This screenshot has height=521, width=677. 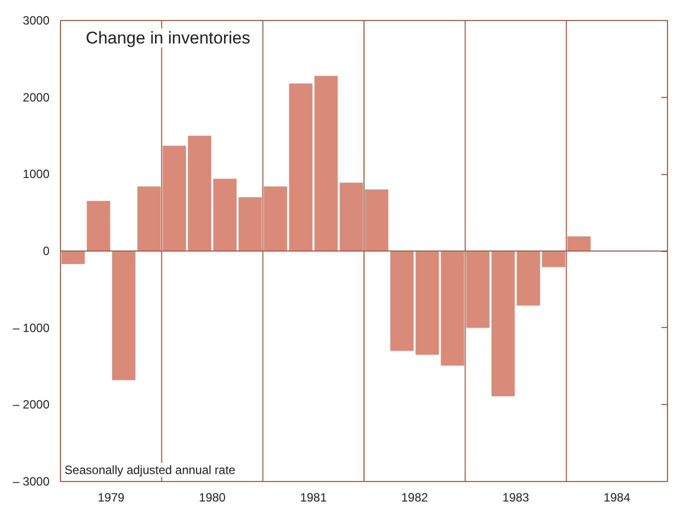 I want to click on y-tick-label: – 2000, so click(x=31, y=405).